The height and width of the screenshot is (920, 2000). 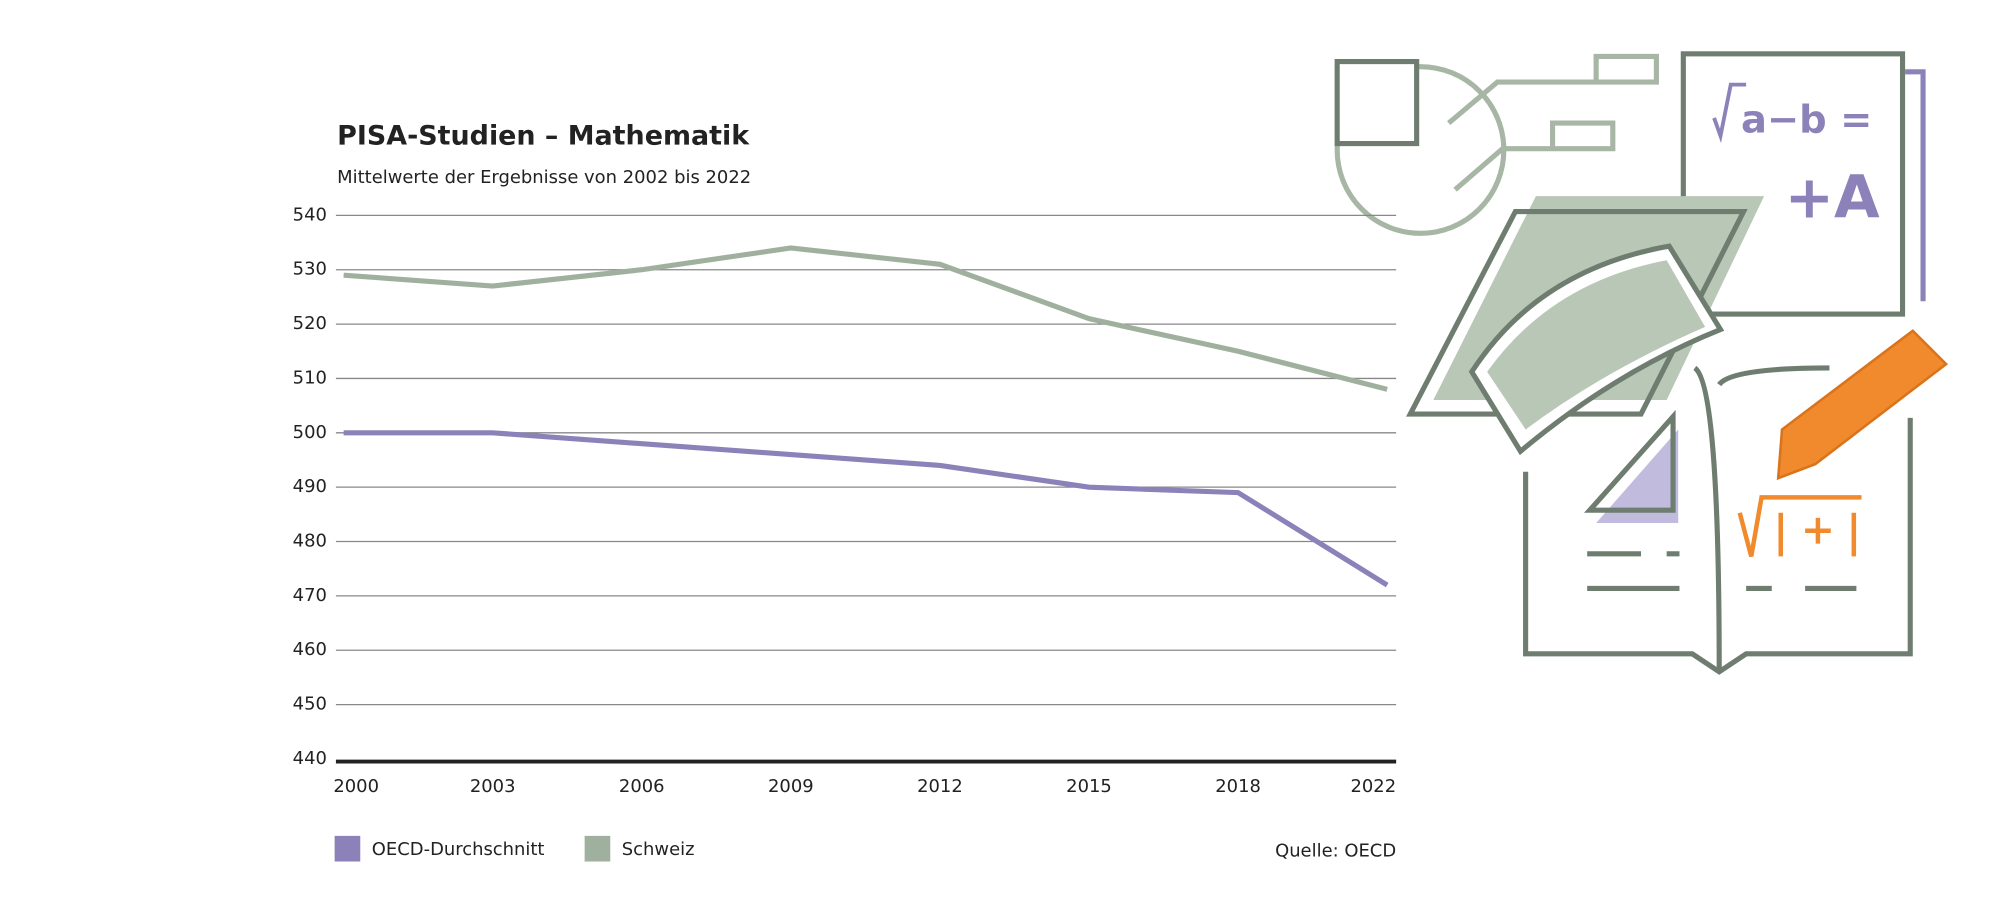 I want to click on legend-label: OECD-Durchschnitt, so click(x=458, y=849).